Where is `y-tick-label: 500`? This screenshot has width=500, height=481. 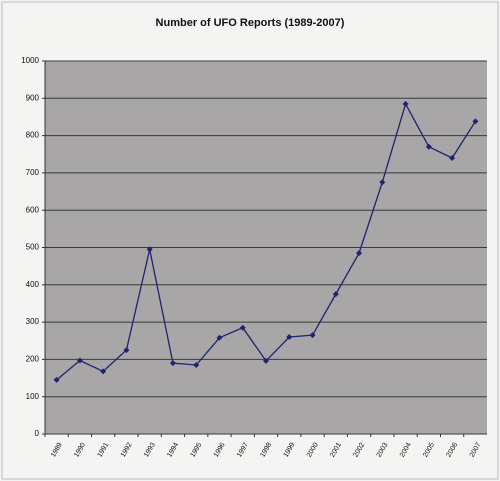 y-tick-label: 500 is located at coordinates (33, 247).